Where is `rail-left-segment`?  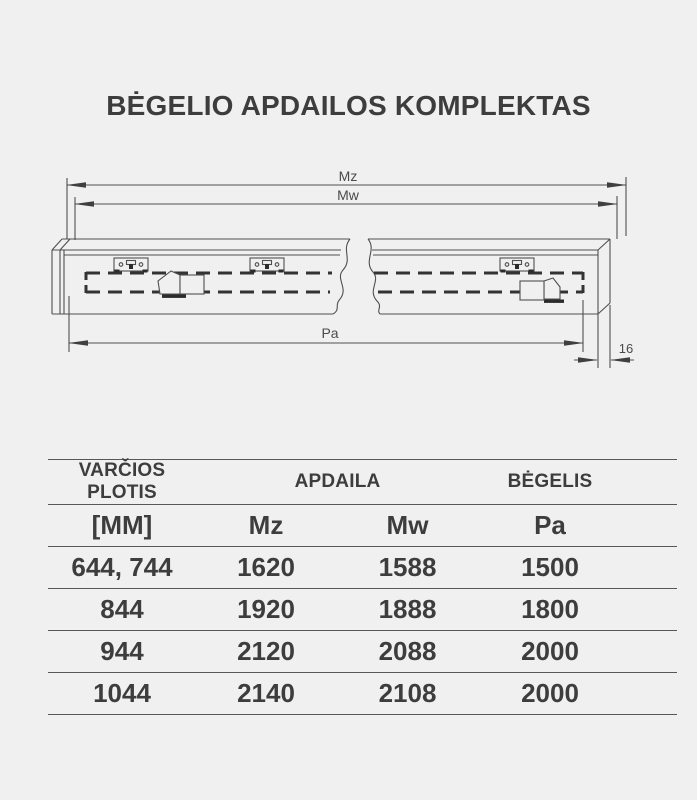 rail-left-segment is located at coordinates (201, 276).